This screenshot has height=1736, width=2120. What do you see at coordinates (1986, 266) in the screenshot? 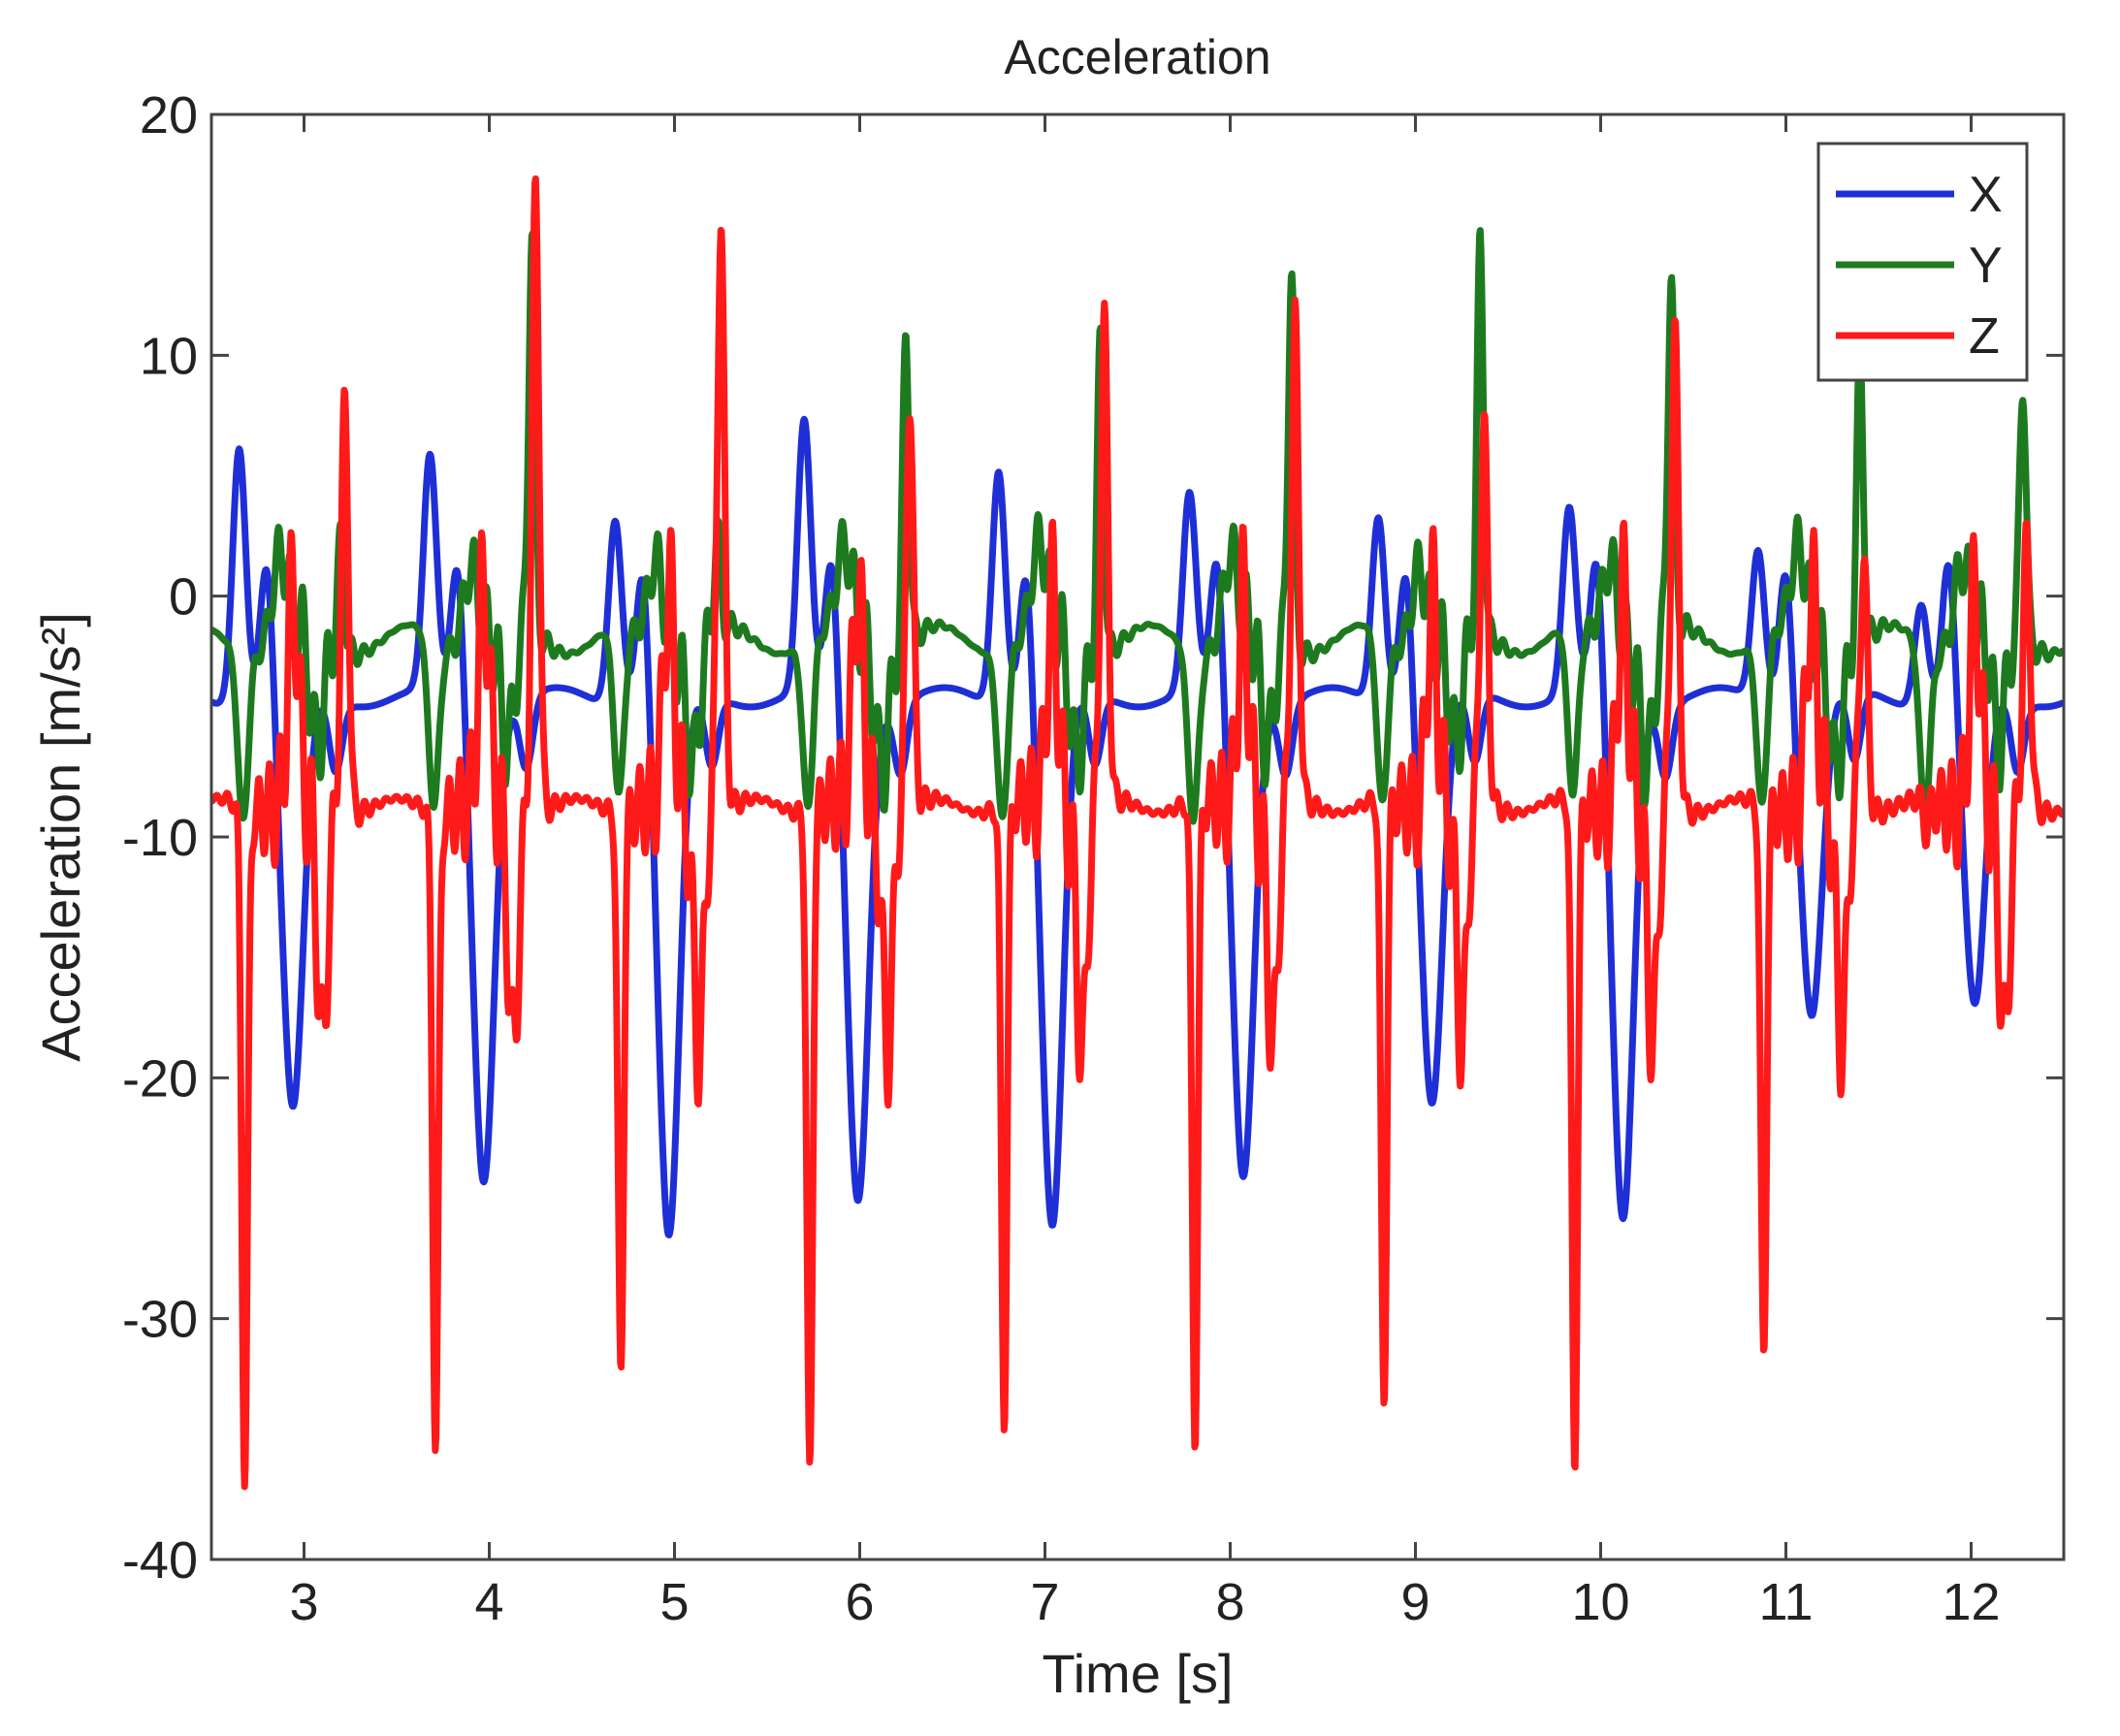
I see `legend-label-y: Y` at bounding box center [1986, 266].